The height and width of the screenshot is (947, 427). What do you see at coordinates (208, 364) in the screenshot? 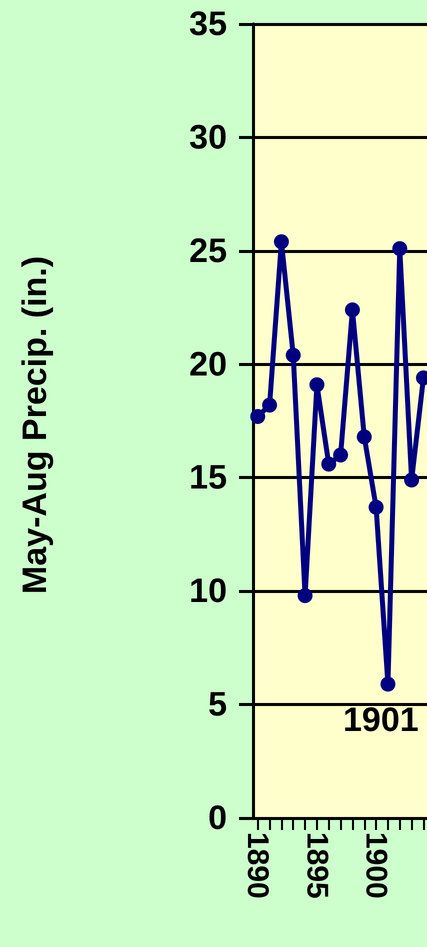
I see `y-tick-label: 20` at bounding box center [208, 364].